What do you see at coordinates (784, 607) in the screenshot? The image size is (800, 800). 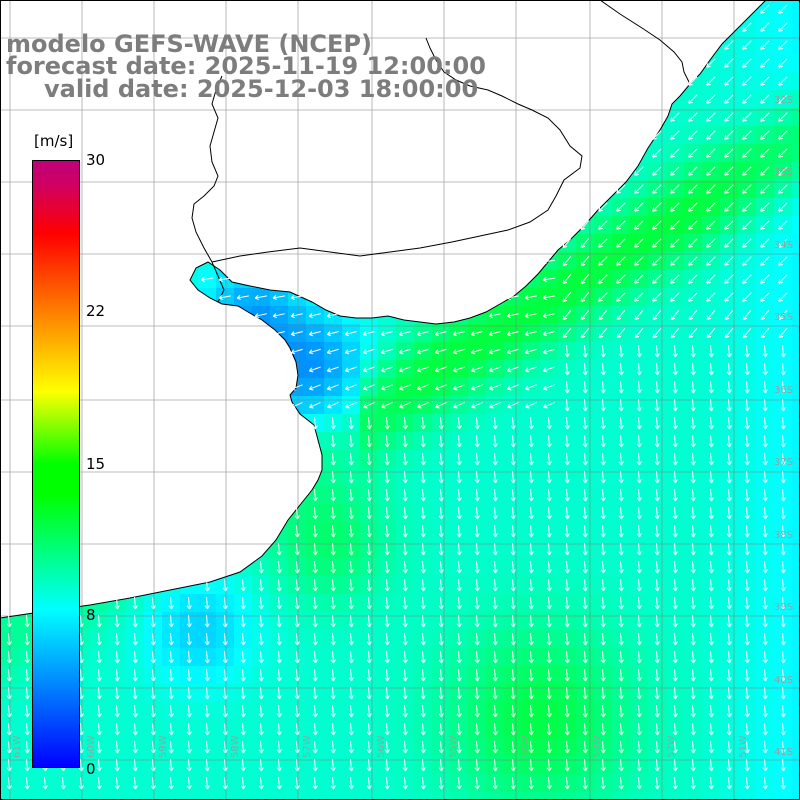 I see `lat-label-39s: 39S` at bounding box center [784, 607].